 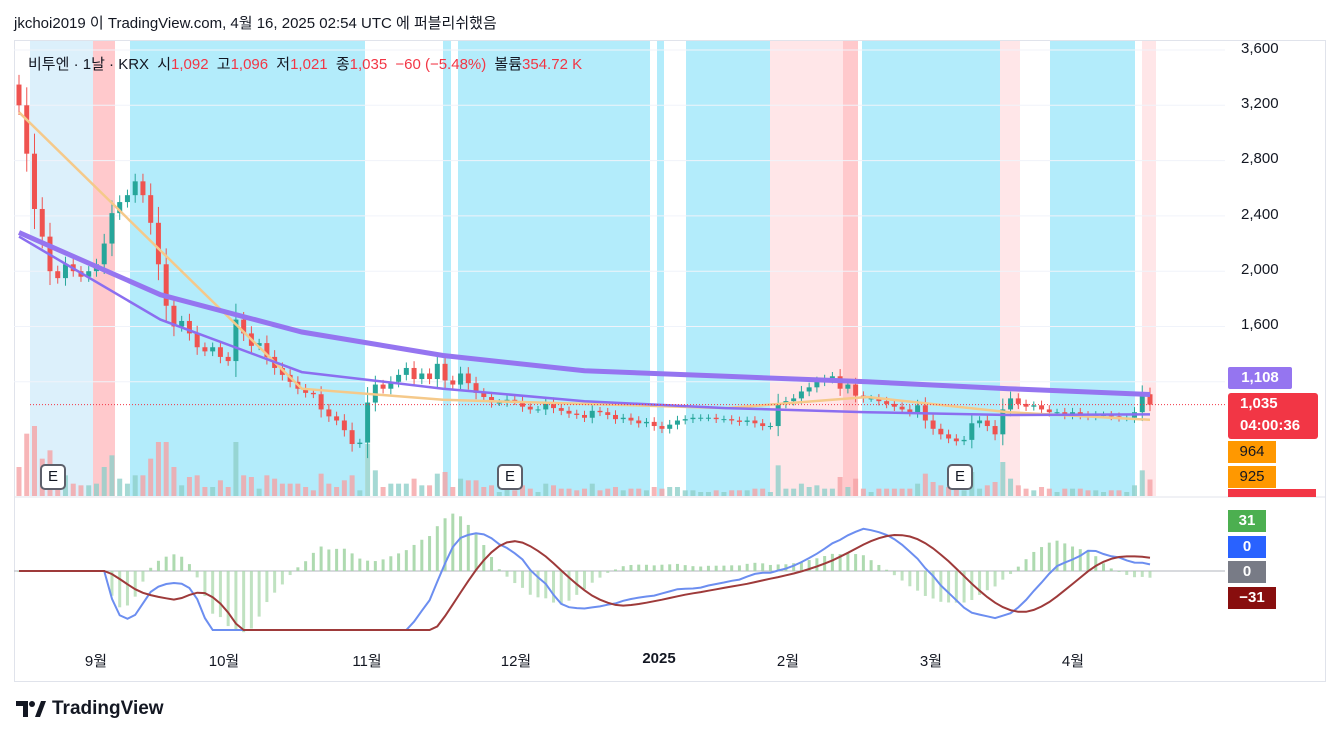 What do you see at coordinates (510, 477) in the screenshot?
I see `earnings-marker-2: E` at bounding box center [510, 477].